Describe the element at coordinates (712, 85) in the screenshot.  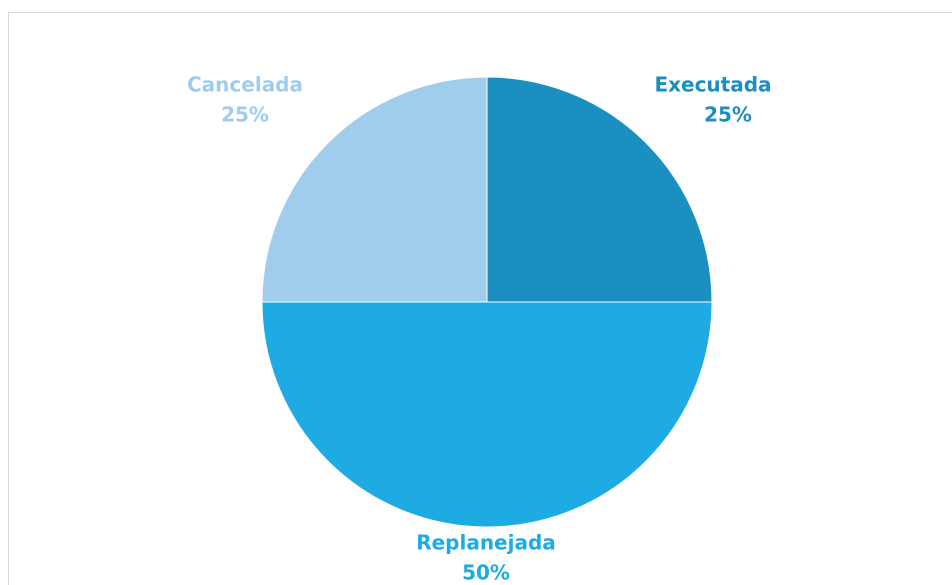
I see `slice-label: Executada` at that location.